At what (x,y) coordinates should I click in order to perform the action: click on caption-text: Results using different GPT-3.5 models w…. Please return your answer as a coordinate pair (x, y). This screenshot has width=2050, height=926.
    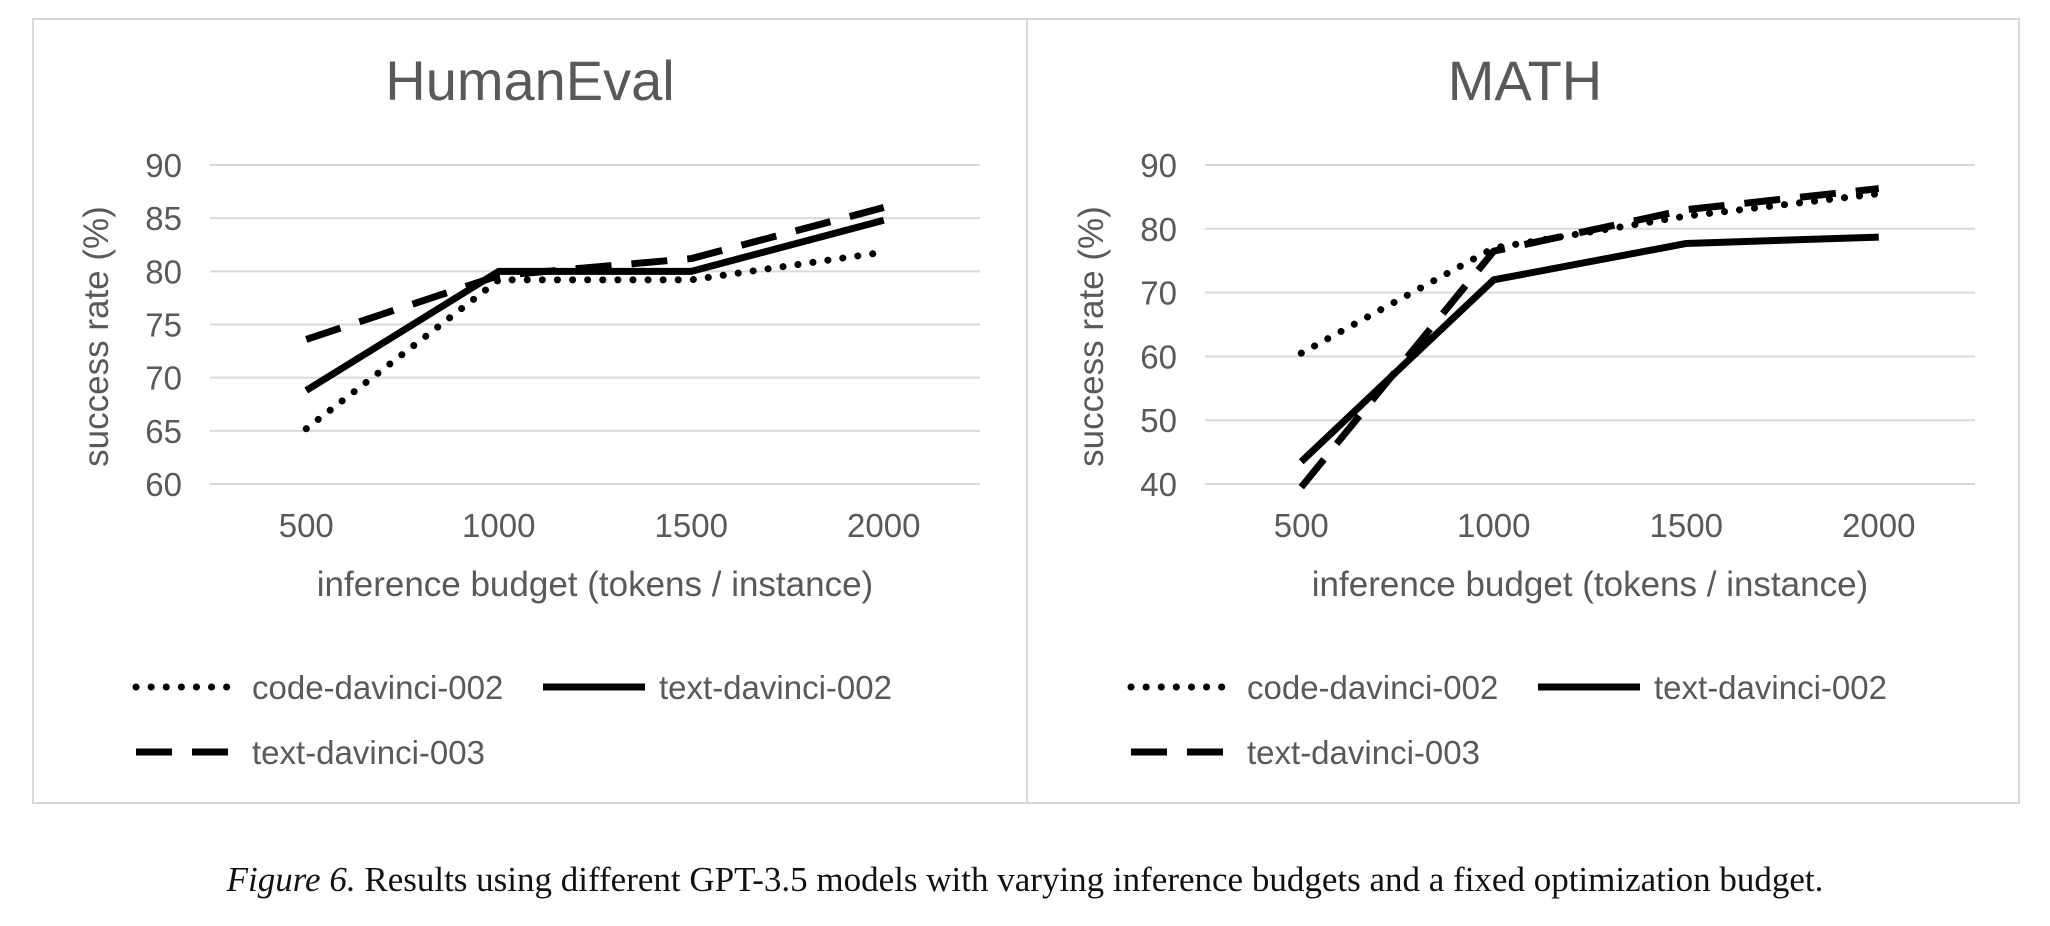
    Looking at the image, I should click on (1089, 879).